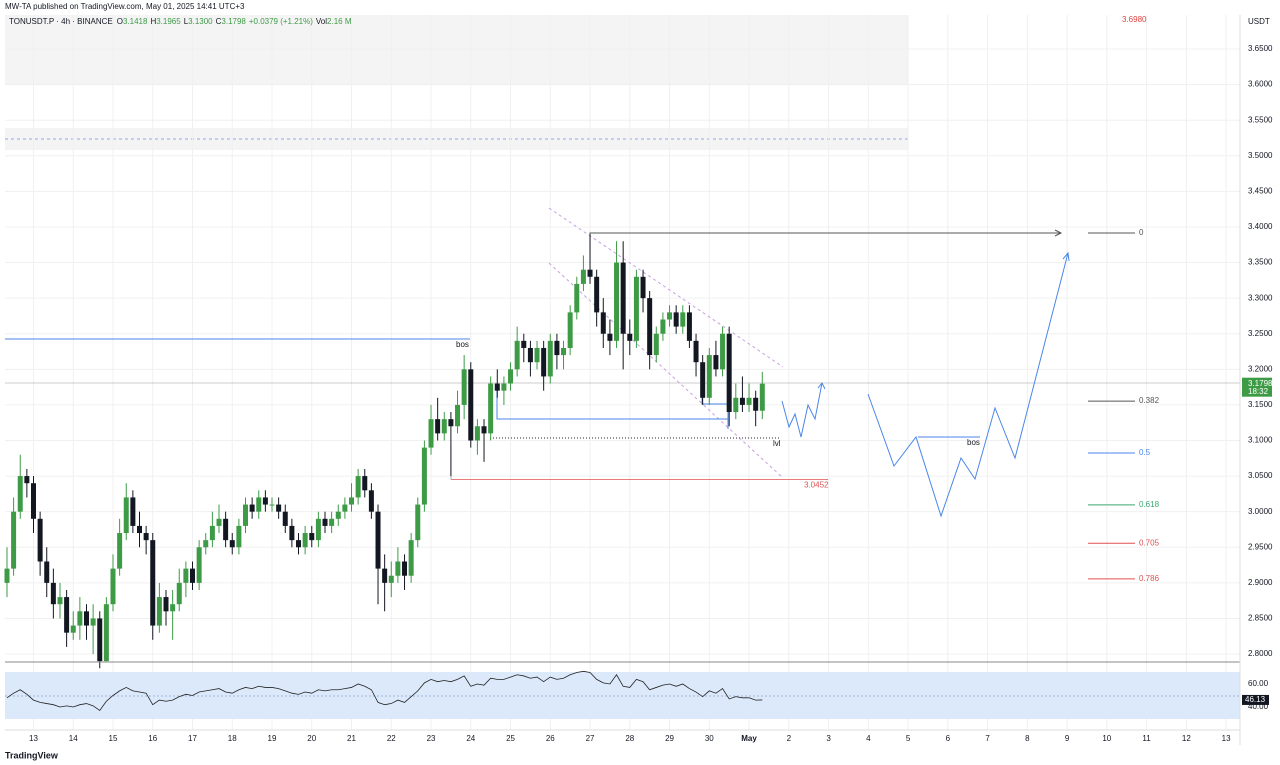  I want to click on annotation: 3.6980, so click(1134, 19).